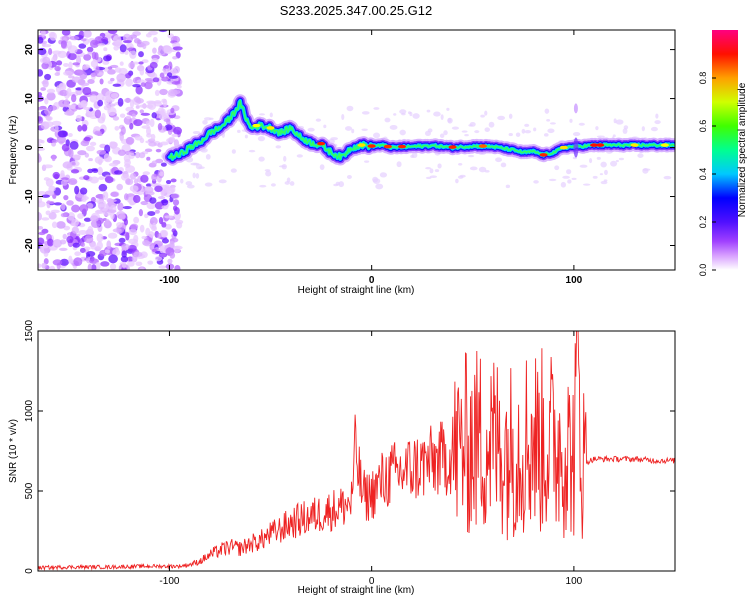  I want to click on spectrogram-ytick-label-3: 10, so click(29, 99).